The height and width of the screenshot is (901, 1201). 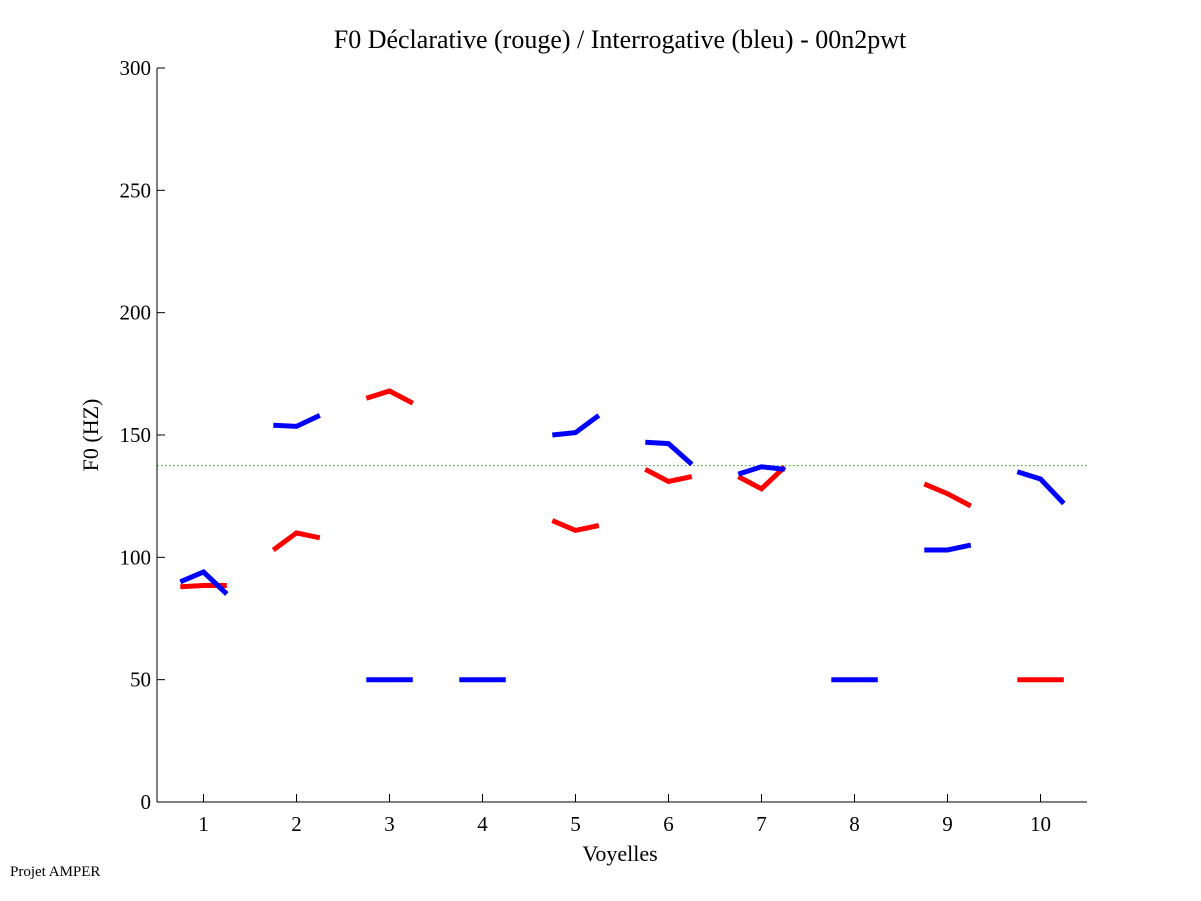 I want to click on y-tick-label: 150, so click(x=136, y=435).